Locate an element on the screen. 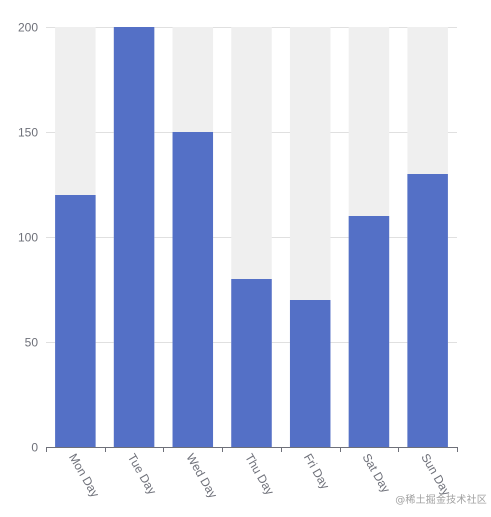 Image resolution: width=491 pixels, height=517 pixels. x-tick-label: Sat Day is located at coordinates (376, 473).